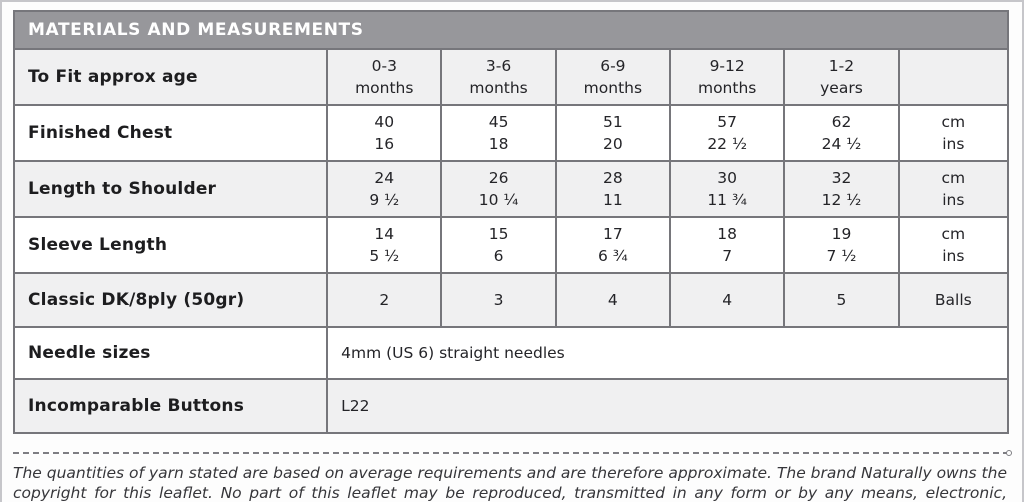 Image resolution: width=1024 pixels, height=502 pixels. What do you see at coordinates (498, 133) in the screenshot?
I see `measure-cell: 45 18` at bounding box center [498, 133].